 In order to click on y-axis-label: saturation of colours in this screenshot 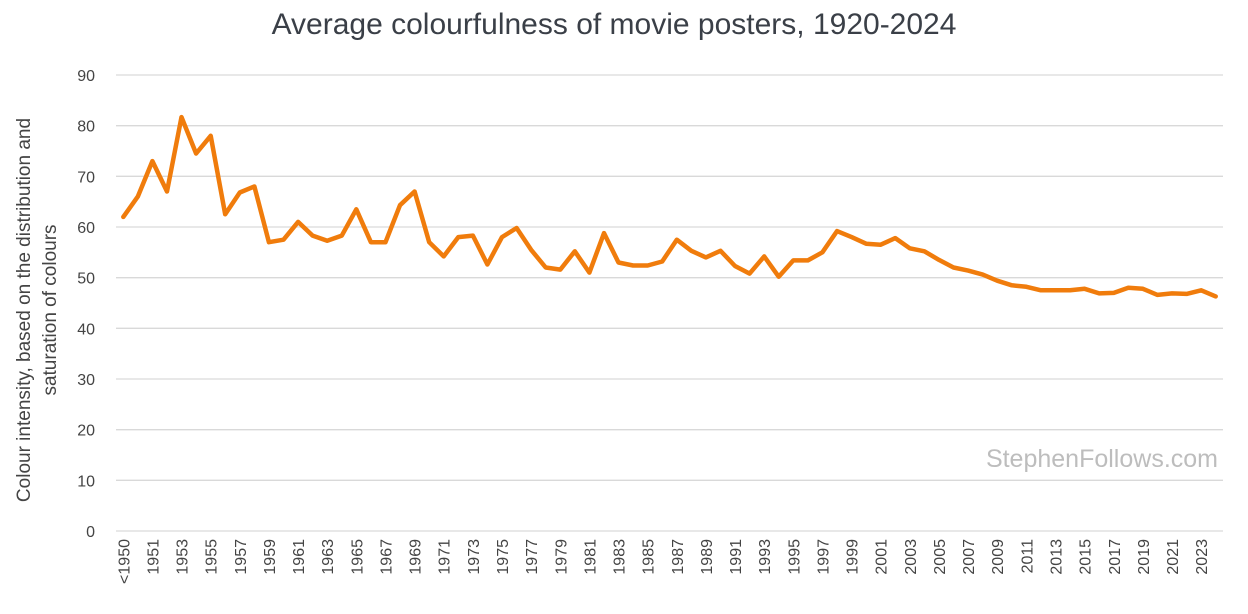, I will do `click(50, 309)`.